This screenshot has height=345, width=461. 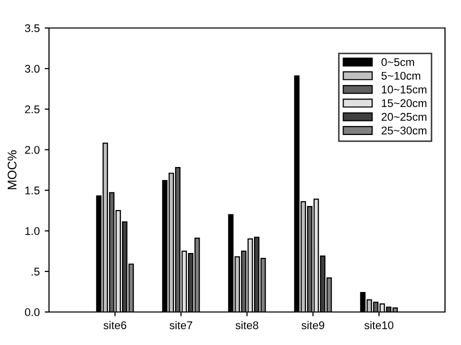 I want to click on legend-label: 5~10cm, so click(x=401, y=76).